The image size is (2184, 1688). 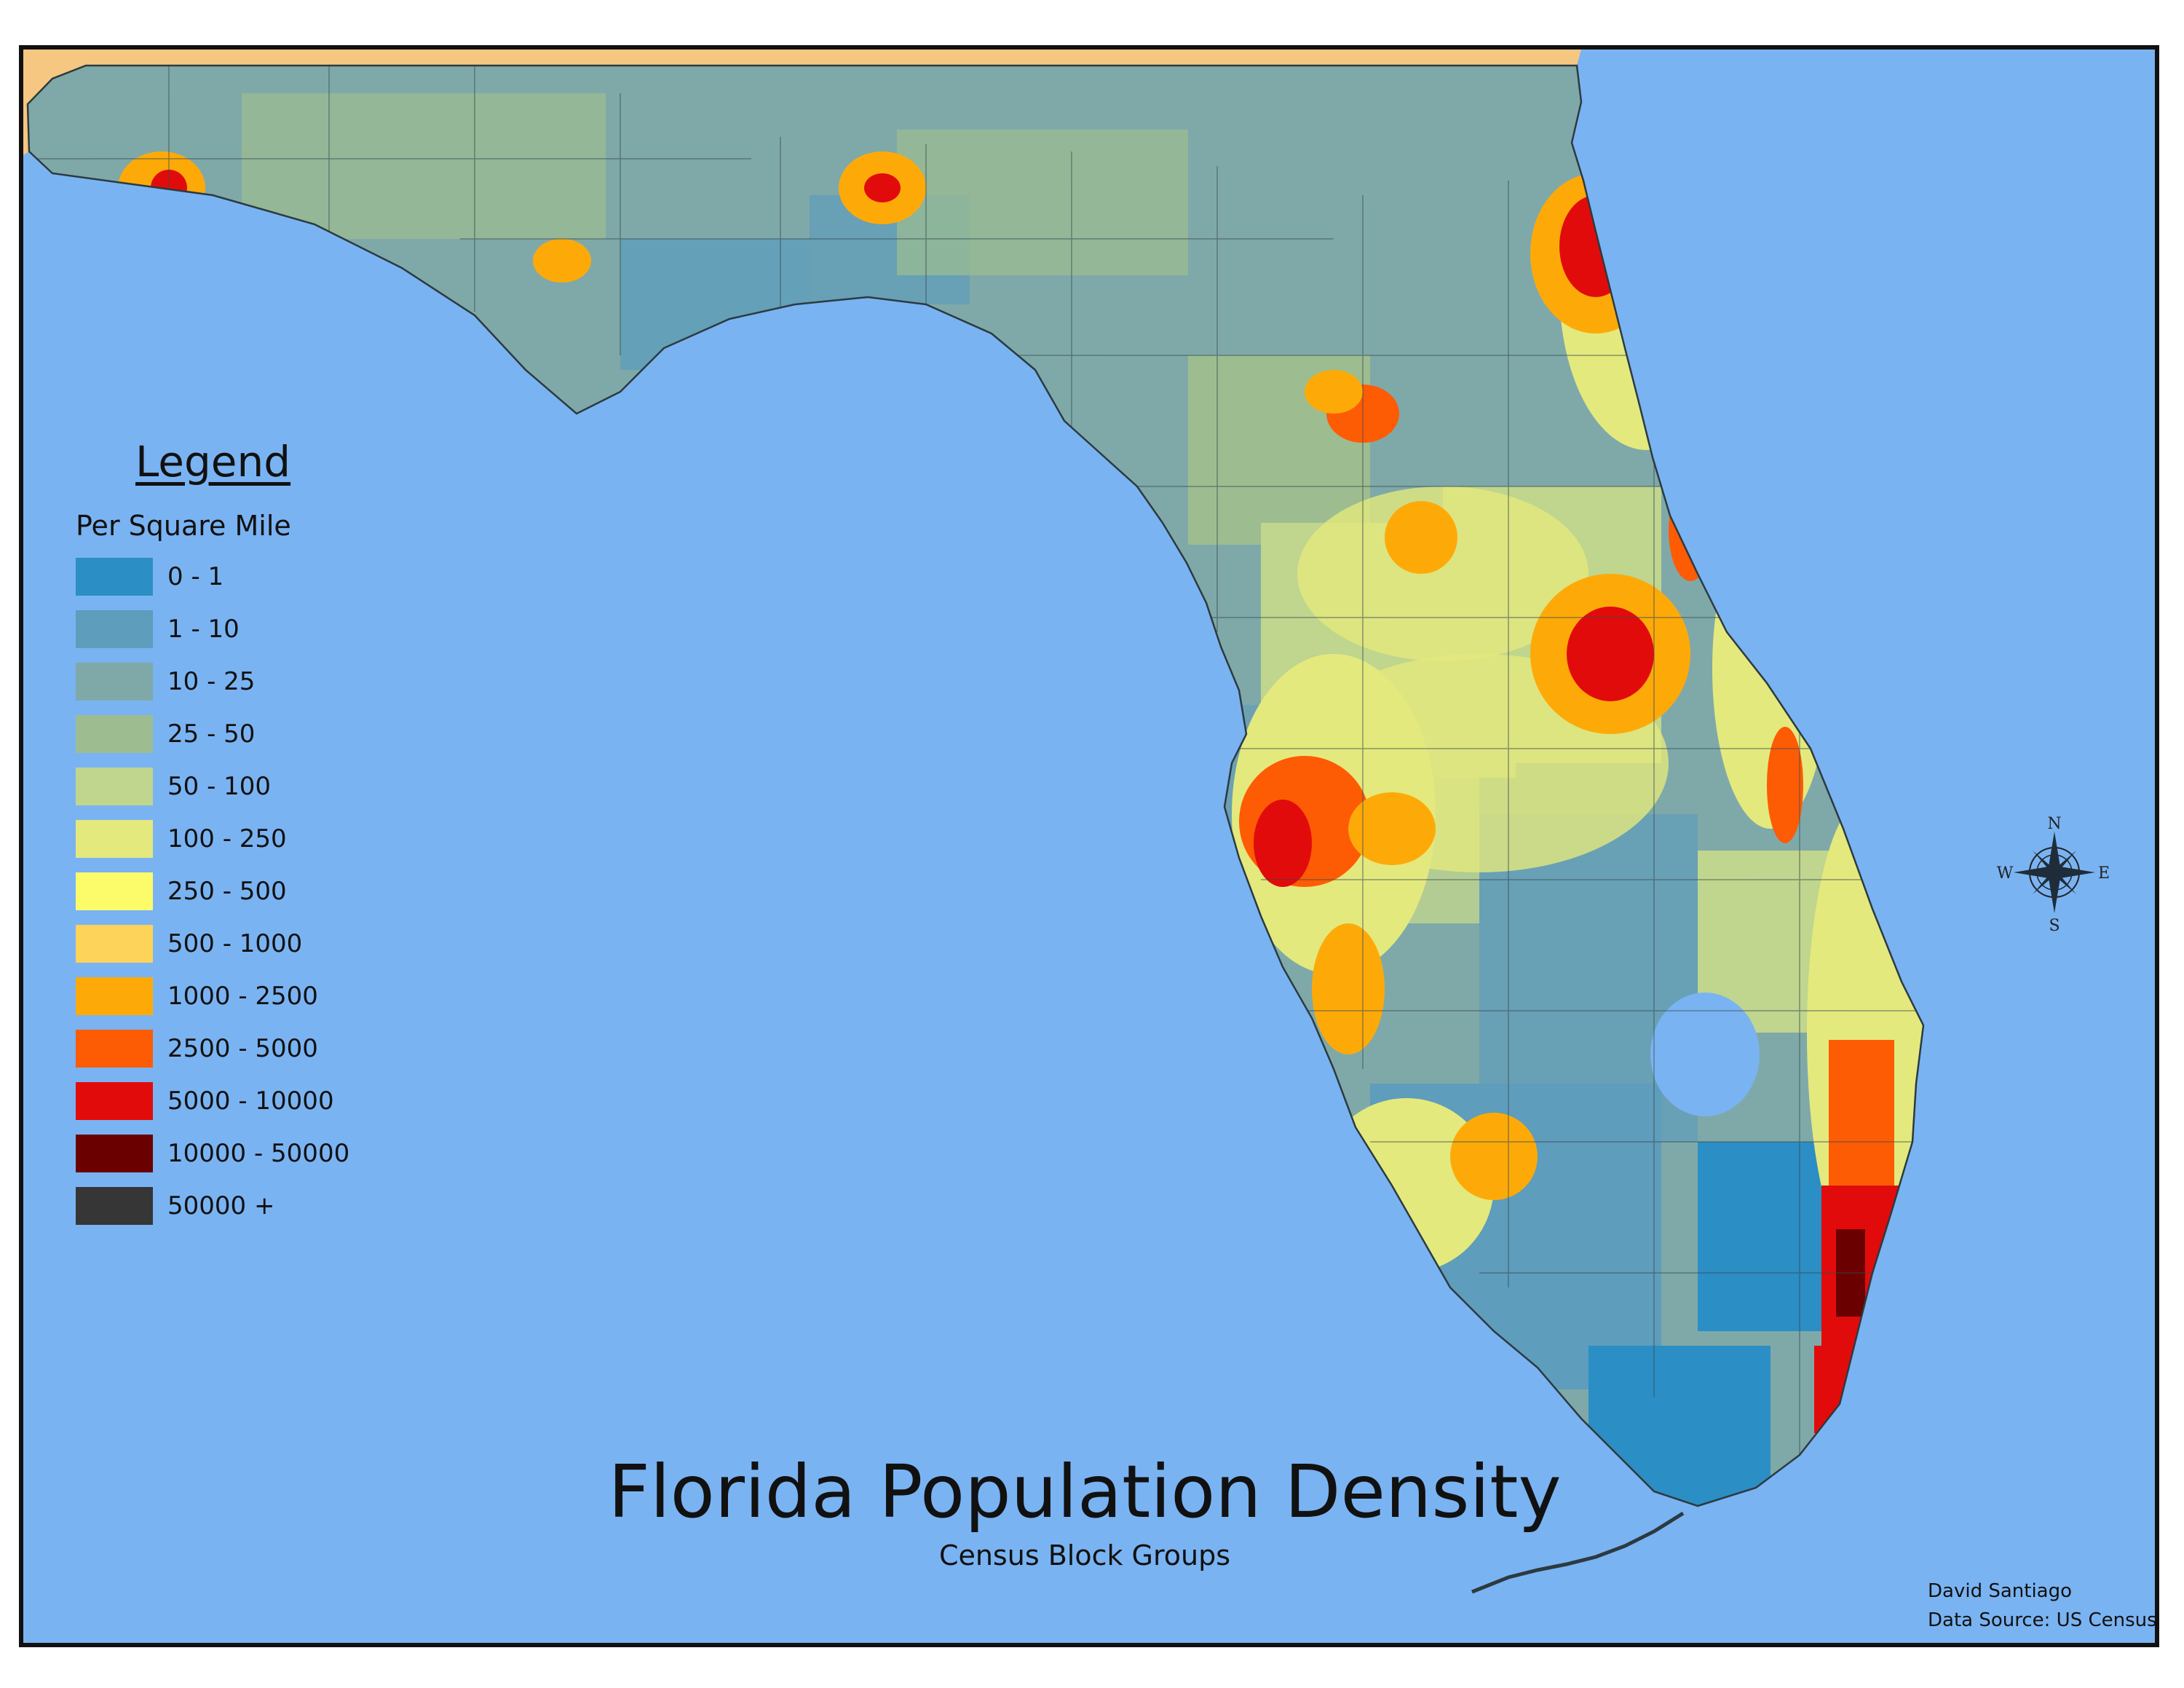 What do you see at coordinates (211, 734) in the screenshot?
I see `legend-label: 25 - 50` at bounding box center [211, 734].